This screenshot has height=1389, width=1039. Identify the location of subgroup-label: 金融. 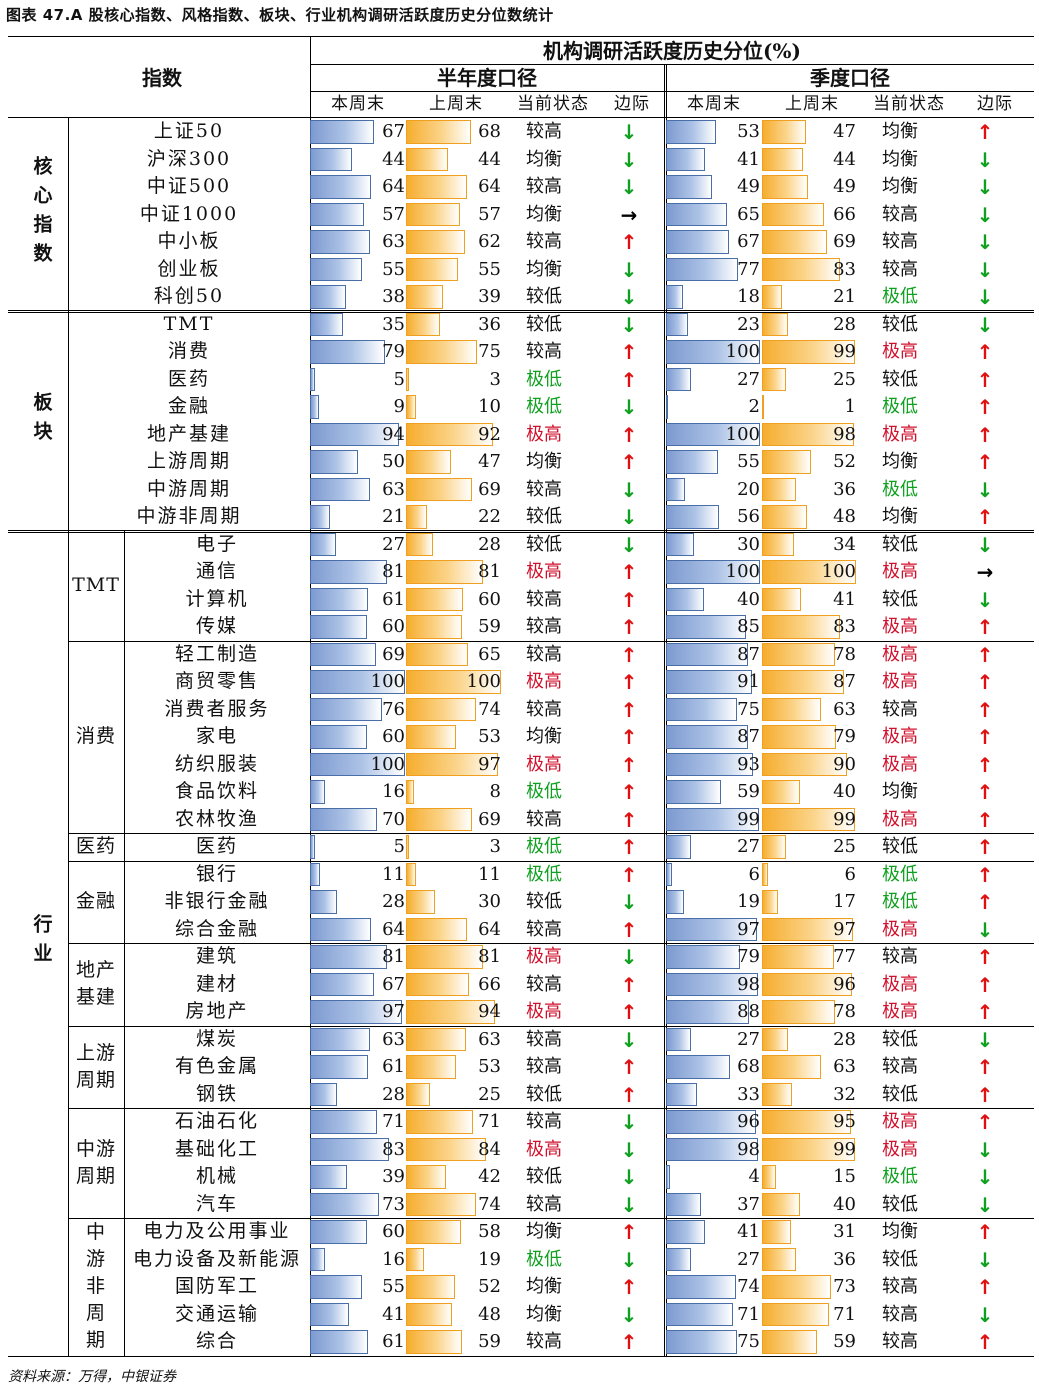
(95, 901).